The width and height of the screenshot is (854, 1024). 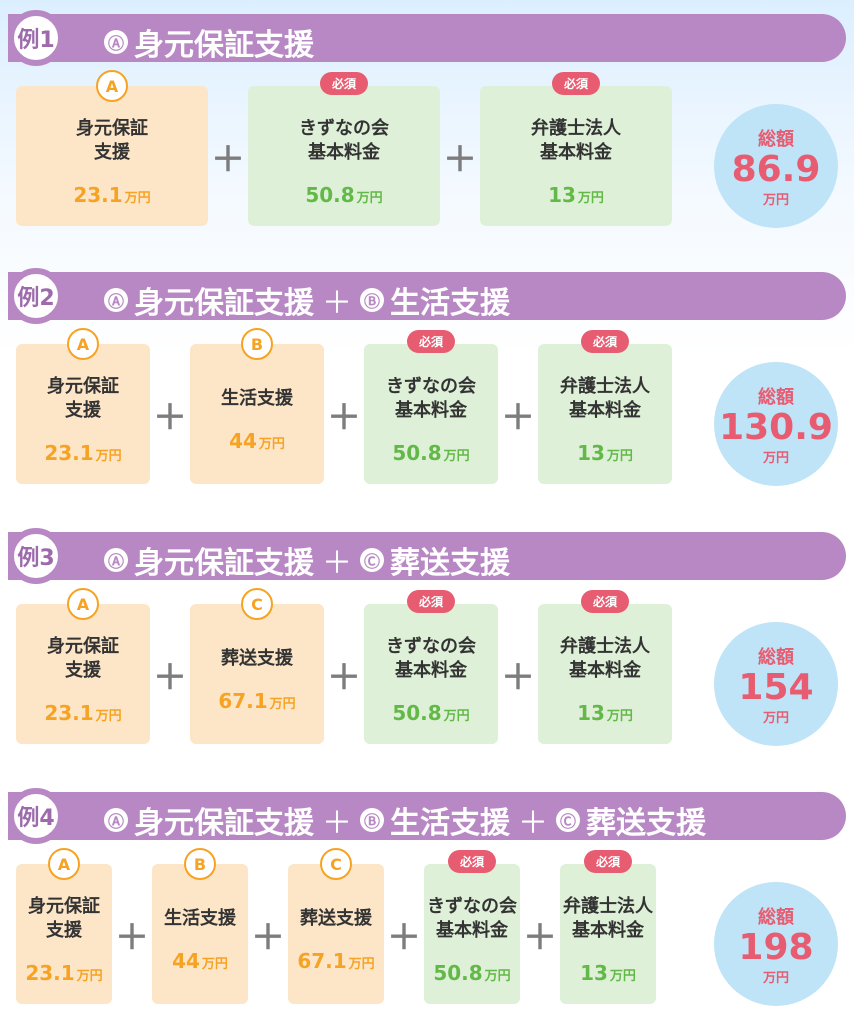 I want to click on item-price: 44 万円, so click(x=200, y=961).